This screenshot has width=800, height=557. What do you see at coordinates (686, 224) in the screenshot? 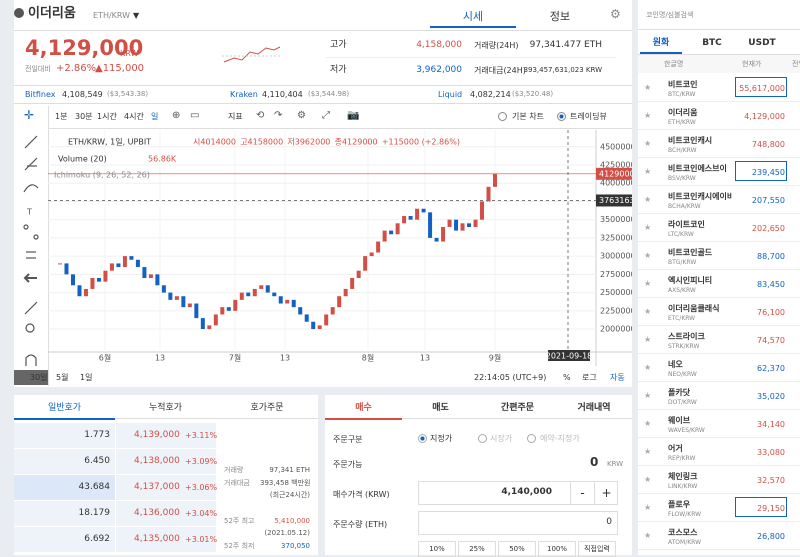
I see `coin-name: 라이트코인` at bounding box center [686, 224].